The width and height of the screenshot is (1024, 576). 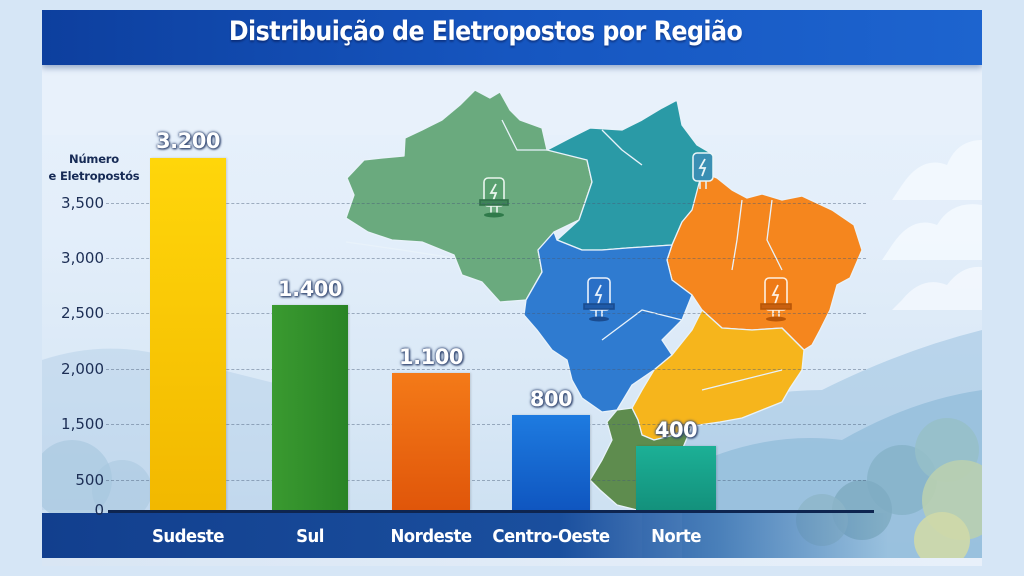 I want to click on y-axis-label-line2: e Eletropostós, so click(x=94, y=176).